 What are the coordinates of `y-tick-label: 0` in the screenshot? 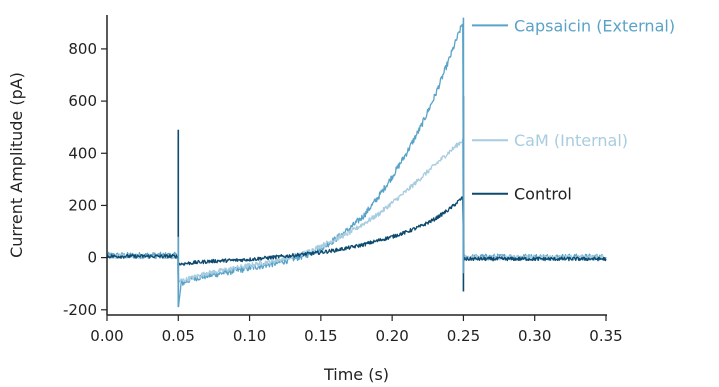 It's located at (92, 258).